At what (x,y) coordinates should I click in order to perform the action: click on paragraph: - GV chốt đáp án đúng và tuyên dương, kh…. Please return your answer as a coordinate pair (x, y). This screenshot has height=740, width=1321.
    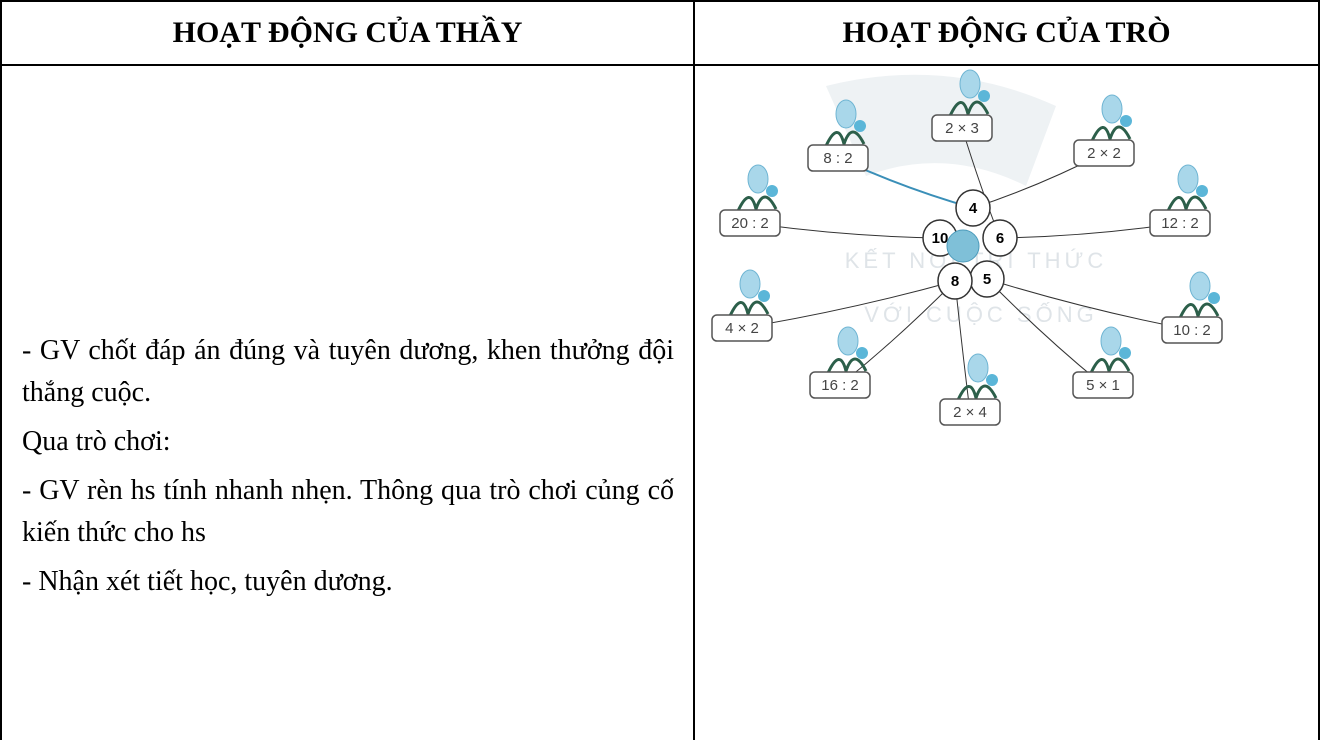
    Looking at the image, I should click on (348, 371).